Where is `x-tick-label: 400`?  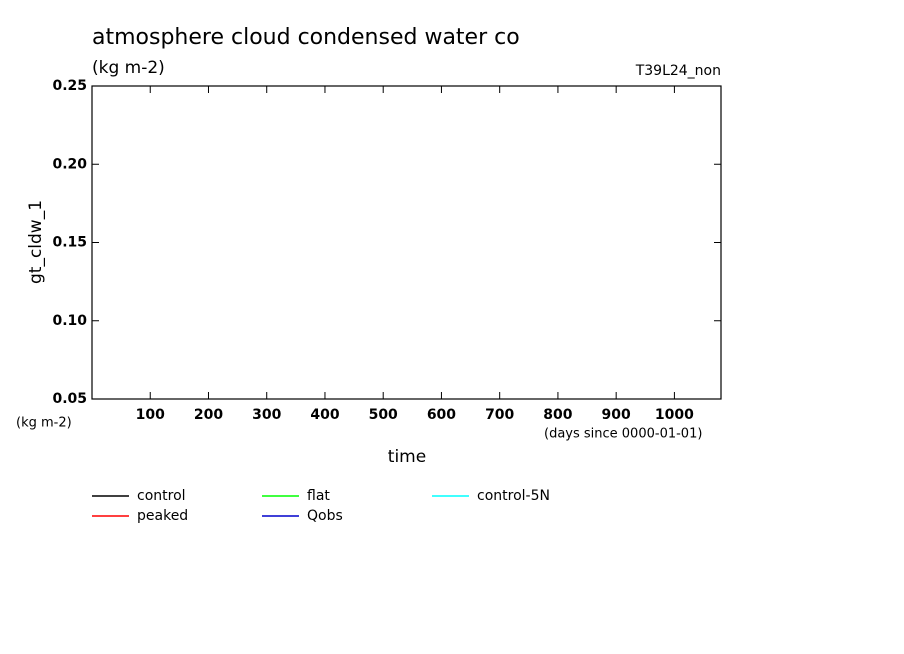
x-tick-label: 400 is located at coordinates (324, 415).